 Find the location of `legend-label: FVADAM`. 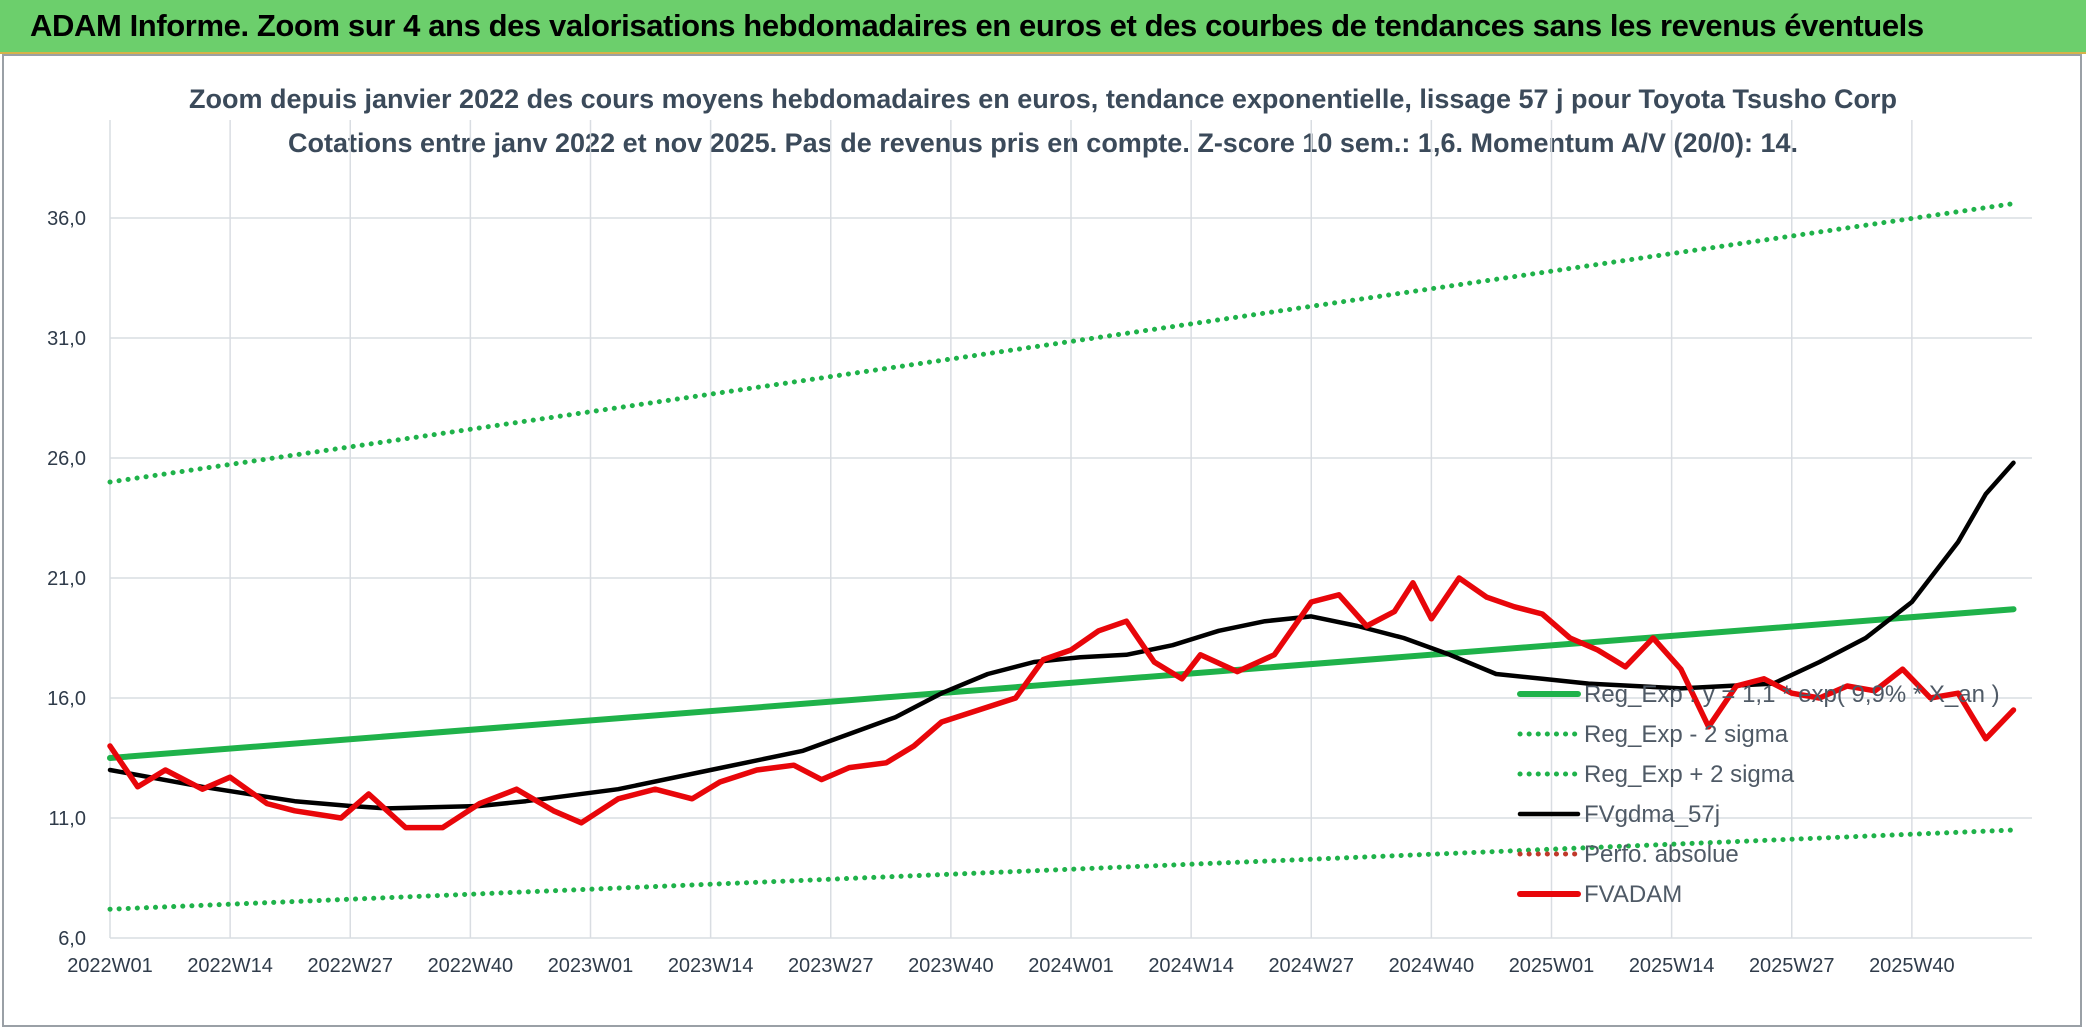

legend-label: FVADAM is located at coordinates (1633, 894).